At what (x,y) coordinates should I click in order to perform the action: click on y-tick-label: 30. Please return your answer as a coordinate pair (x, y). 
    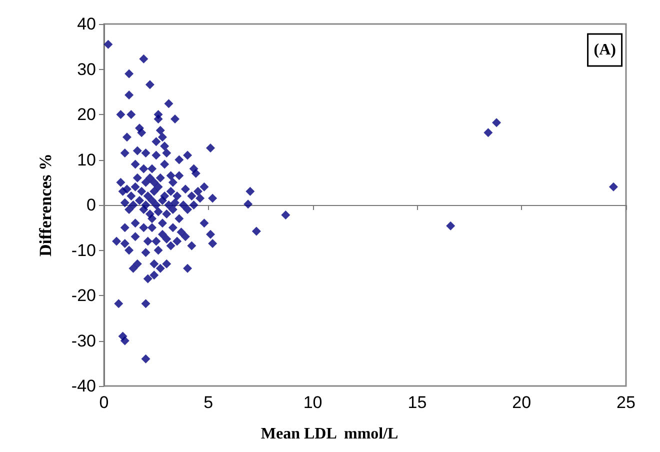
    Looking at the image, I should click on (86, 69).